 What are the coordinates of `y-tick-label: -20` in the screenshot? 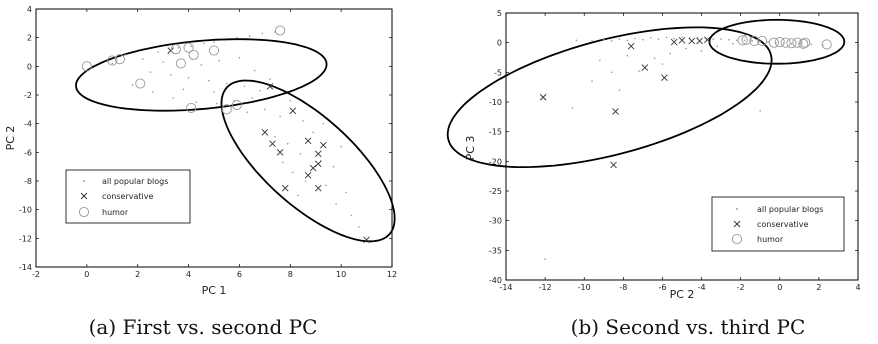 It's located at (495, 161).